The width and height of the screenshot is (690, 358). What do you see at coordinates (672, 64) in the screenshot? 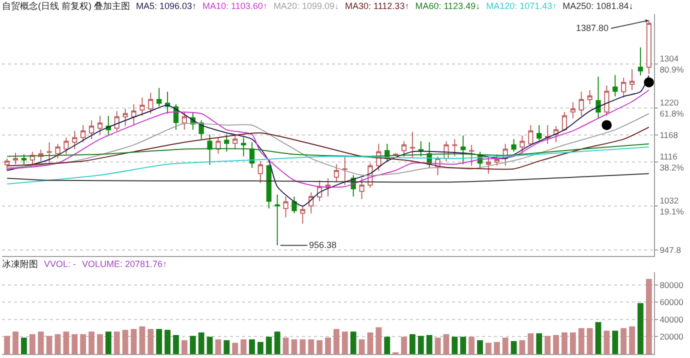
I see `y-tick-label: 1304 80.9%` at bounding box center [672, 64].